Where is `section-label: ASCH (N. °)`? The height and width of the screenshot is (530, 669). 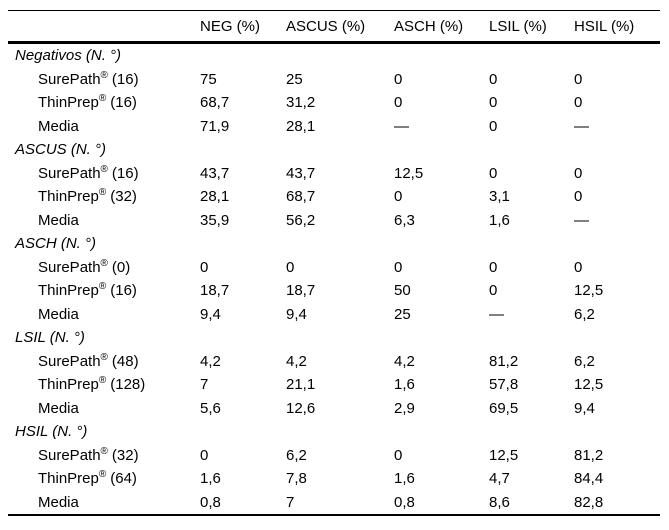
section-label: ASCH (N. °) is located at coordinates (55, 244).